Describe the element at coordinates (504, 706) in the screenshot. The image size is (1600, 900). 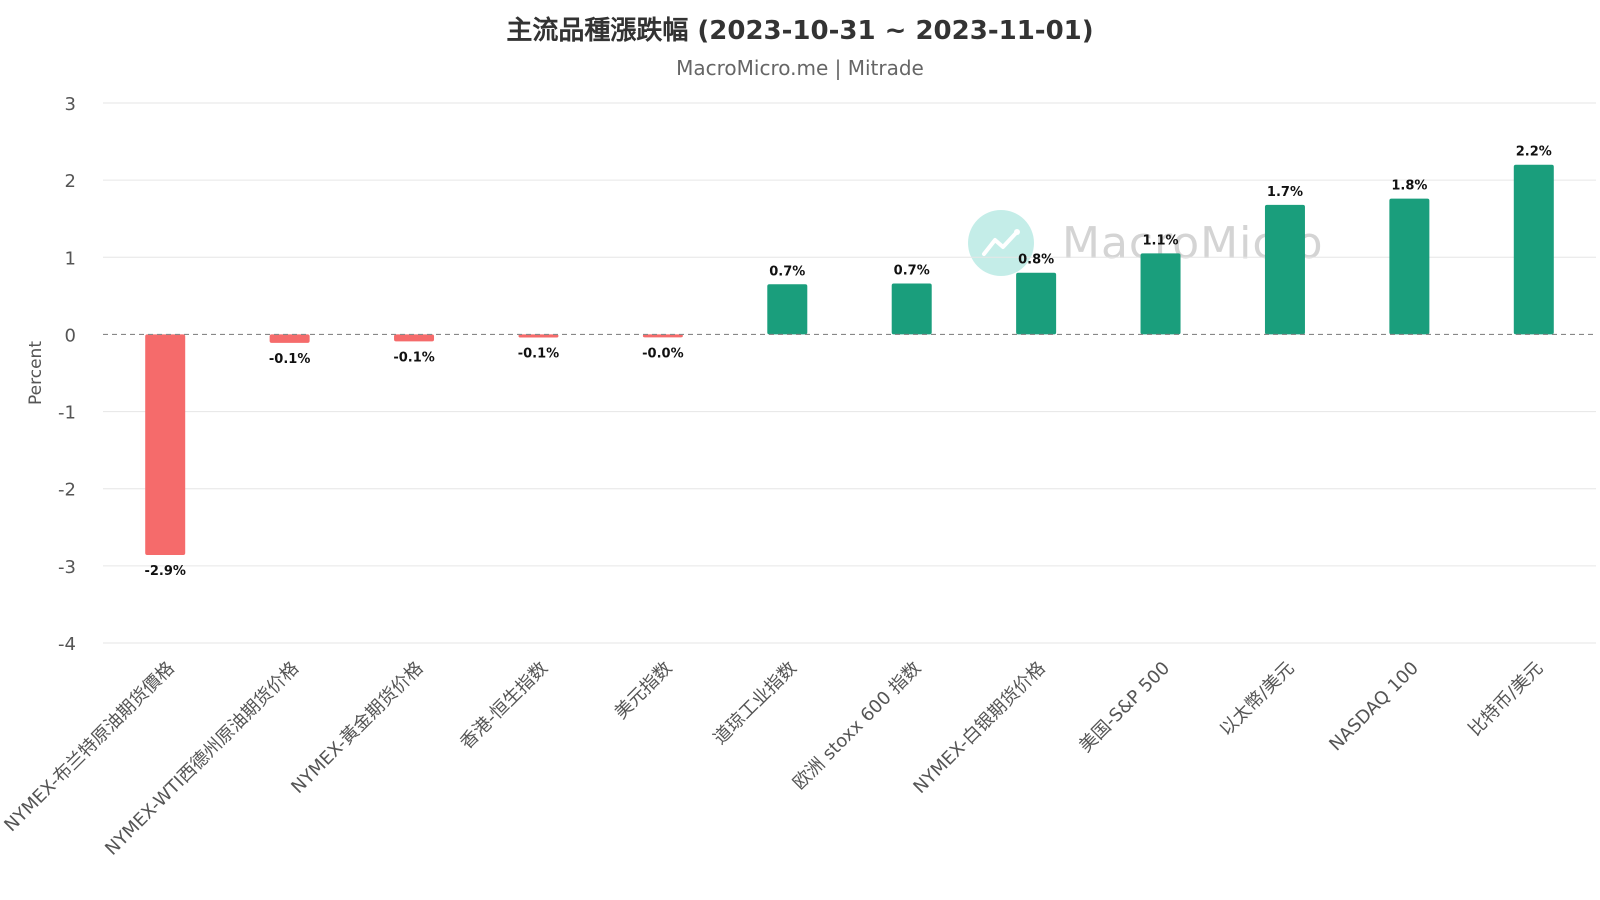
I see `x-tick-label: 香港-恒生指数` at that location.